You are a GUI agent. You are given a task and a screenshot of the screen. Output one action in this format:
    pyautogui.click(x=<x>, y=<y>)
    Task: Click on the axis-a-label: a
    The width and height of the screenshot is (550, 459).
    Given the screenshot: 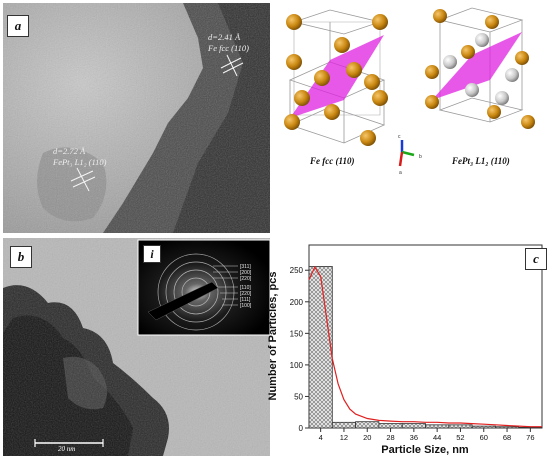 What is the action you would take?
    pyautogui.click(x=400, y=173)
    